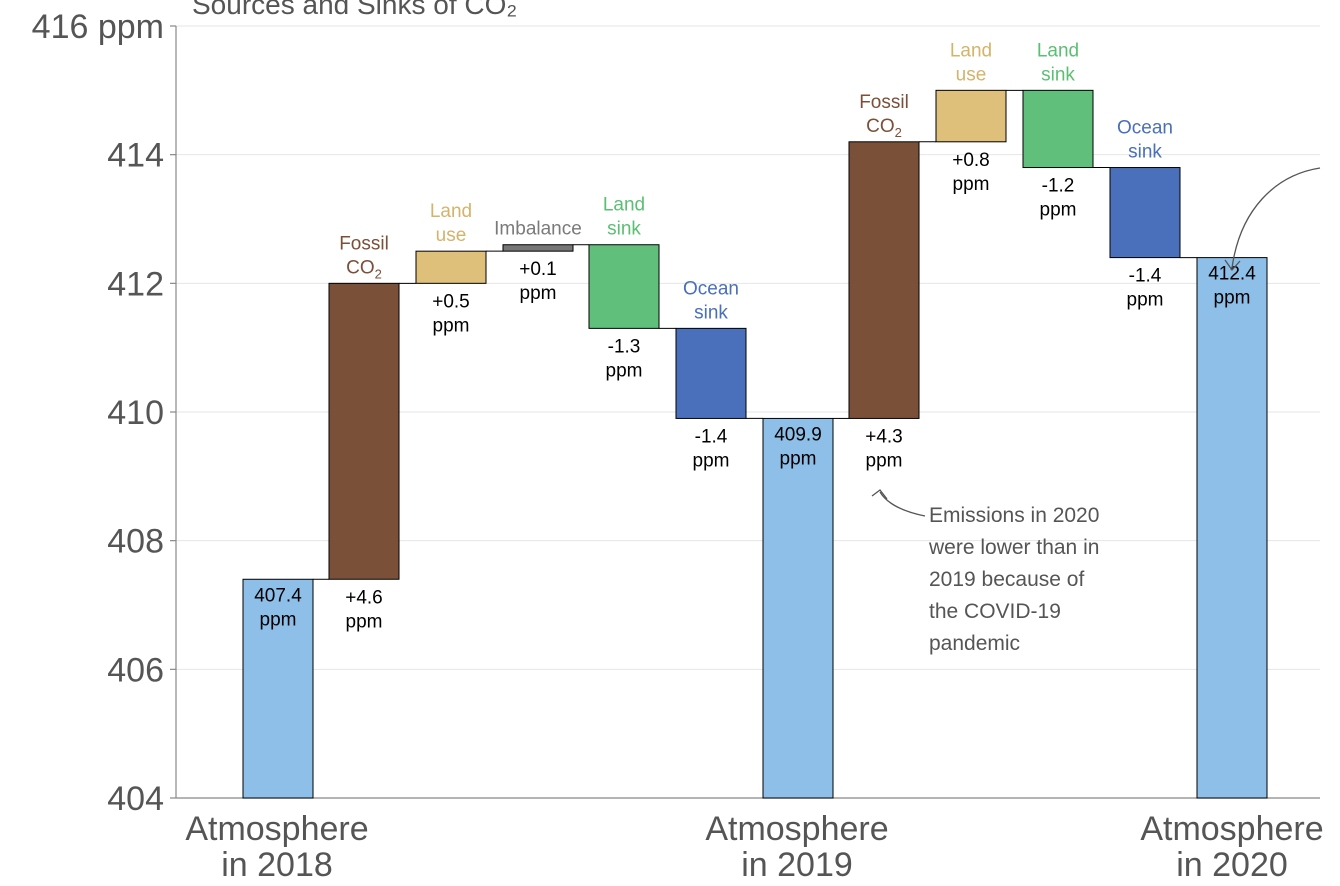 The height and width of the screenshot is (886, 1340). I want to click on x-axis-label: in 2020, so click(1232, 865).